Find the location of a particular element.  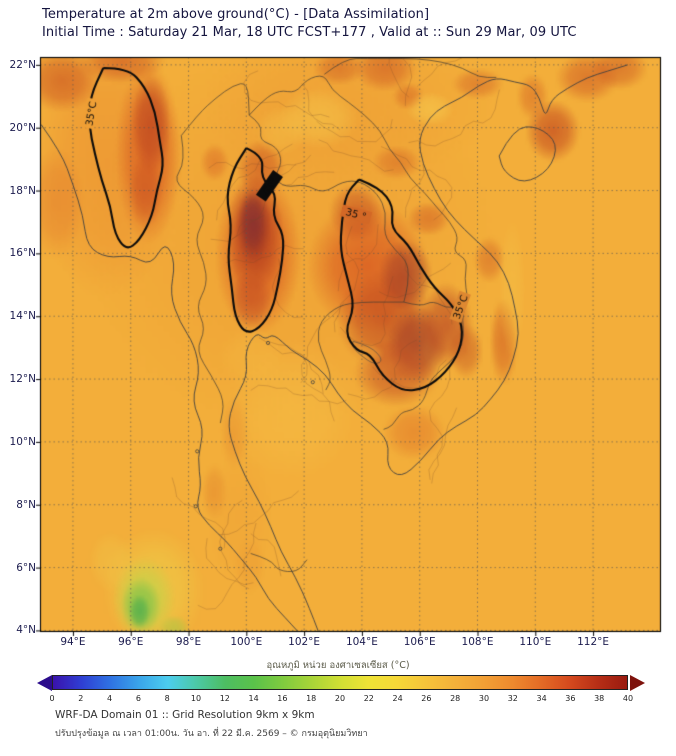

colorbar-tick-label: 24 is located at coordinates (397, 698).